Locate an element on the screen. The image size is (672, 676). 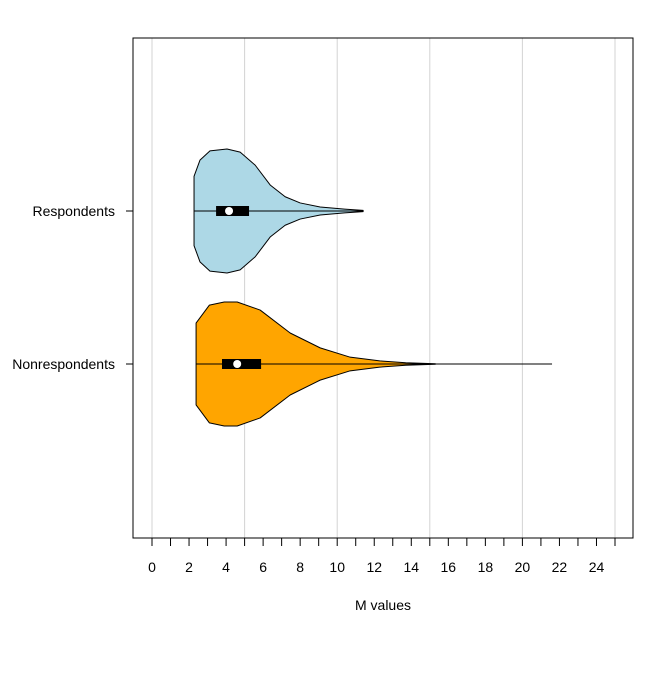
y-axis: Respondents Nonrespondents is located at coordinates (72, 287).